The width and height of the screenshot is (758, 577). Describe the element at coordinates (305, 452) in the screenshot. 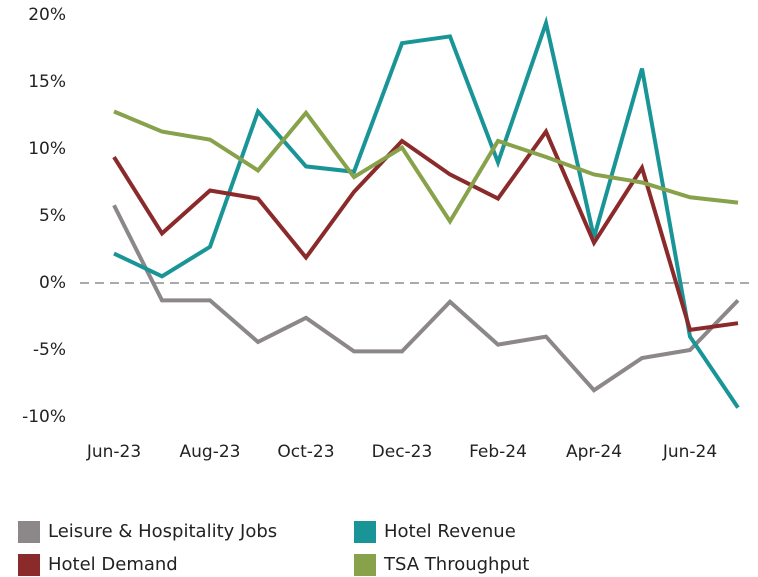

I see `x-tick-label: Oct-23` at that location.